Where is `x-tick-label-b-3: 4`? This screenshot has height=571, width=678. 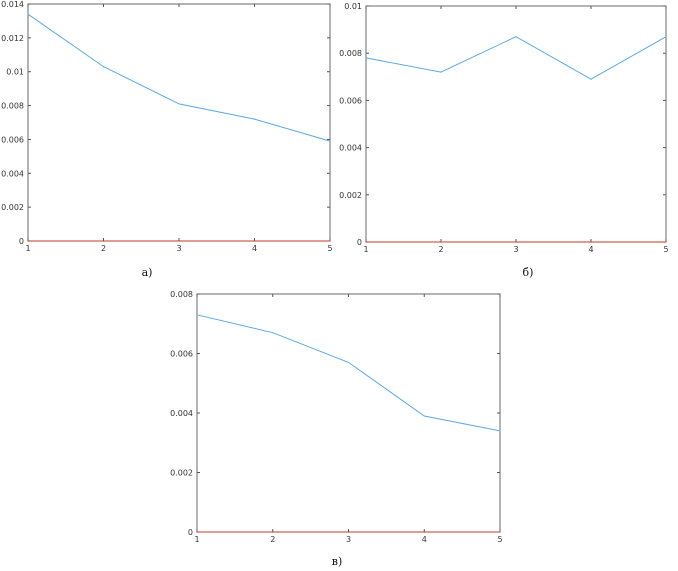
x-tick-label-b-3: 4 is located at coordinates (590, 249).